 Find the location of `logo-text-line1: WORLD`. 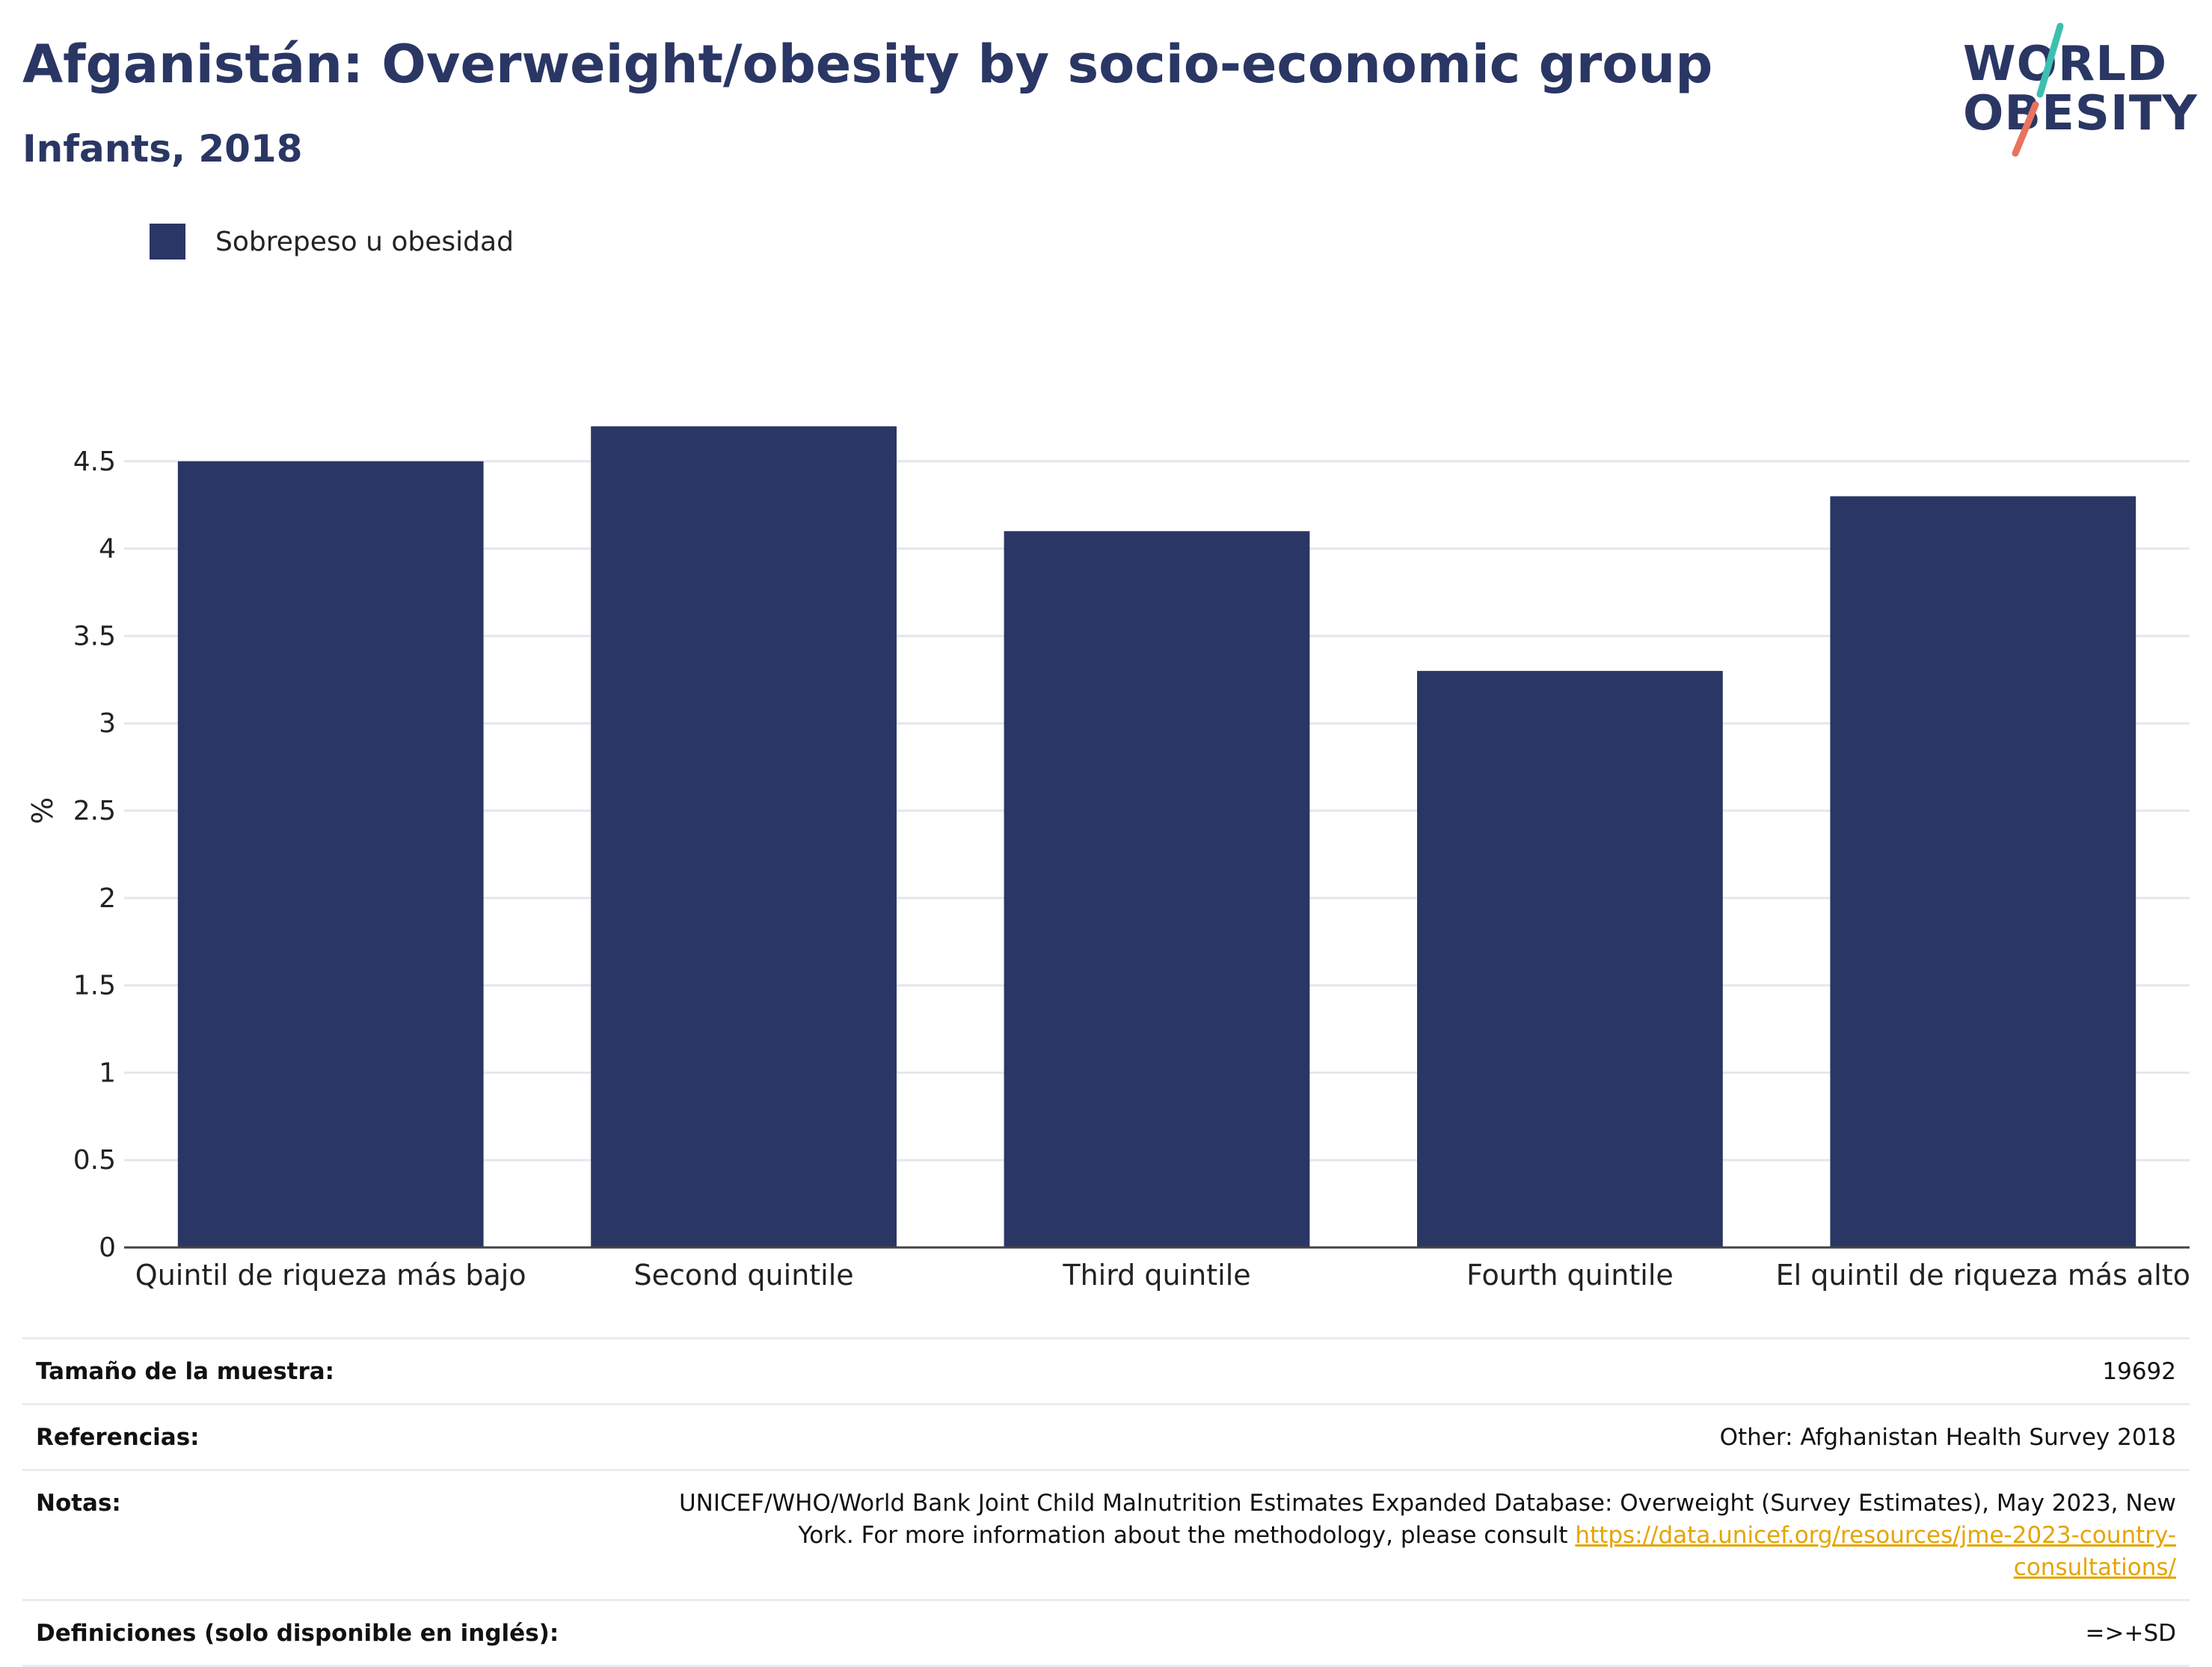

logo-text-line1: WORLD is located at coordinates (2065, 64).